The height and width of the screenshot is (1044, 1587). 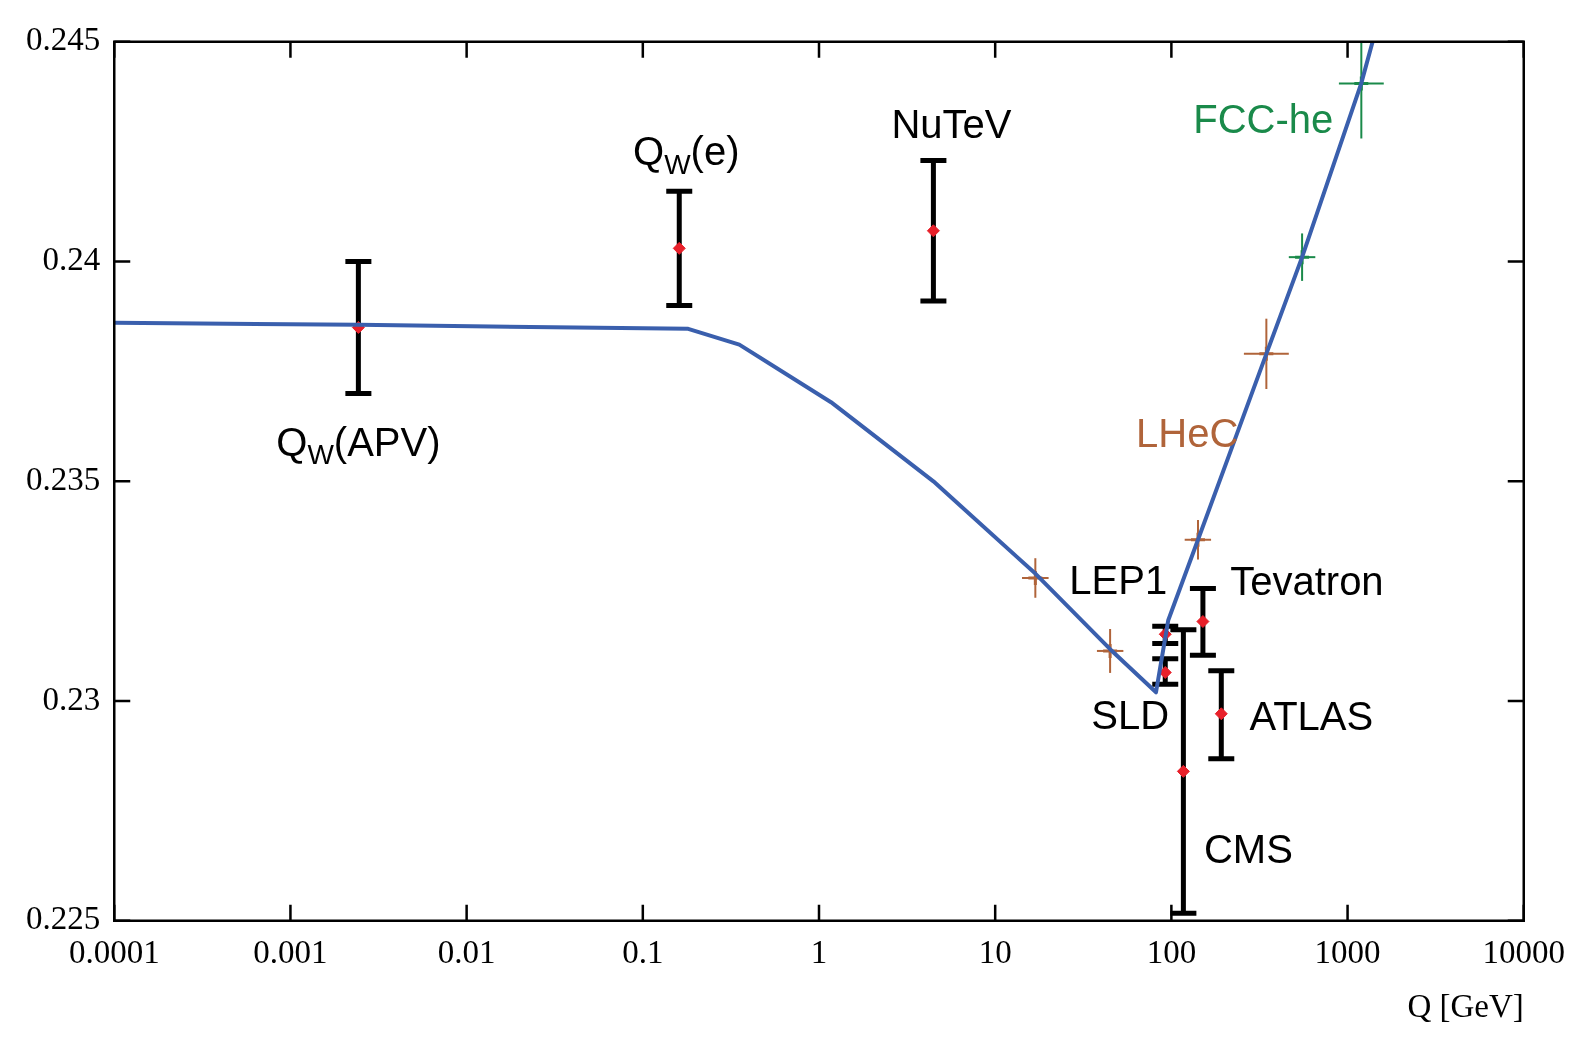 I want to click on annotation: ATLAS, so click(x=1311, y=715).